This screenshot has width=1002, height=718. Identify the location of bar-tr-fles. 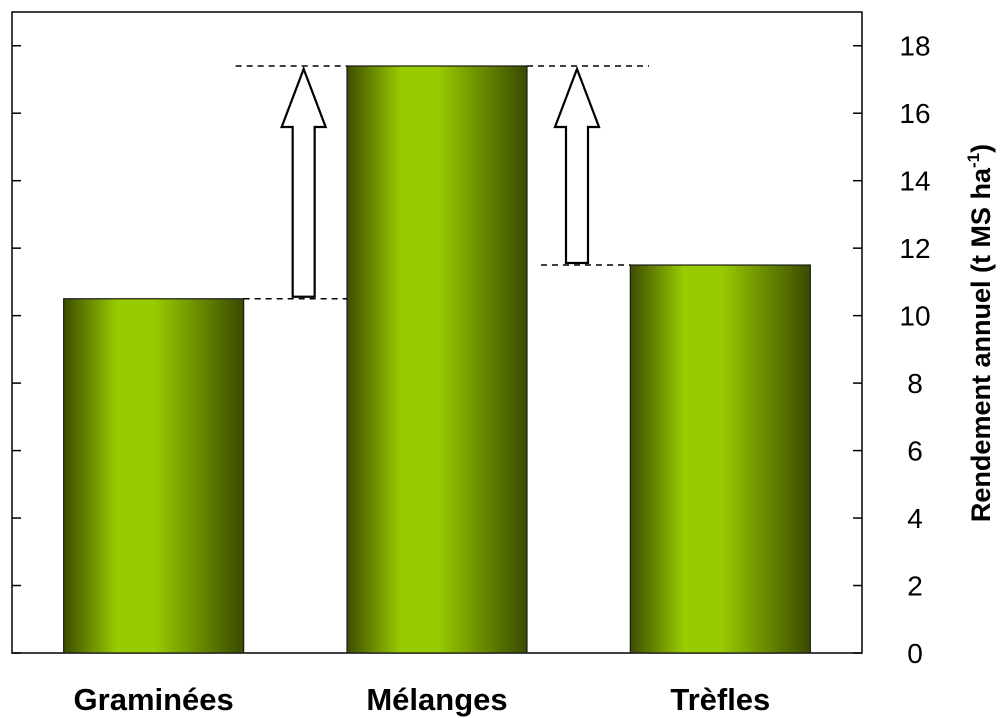
(720, 459).